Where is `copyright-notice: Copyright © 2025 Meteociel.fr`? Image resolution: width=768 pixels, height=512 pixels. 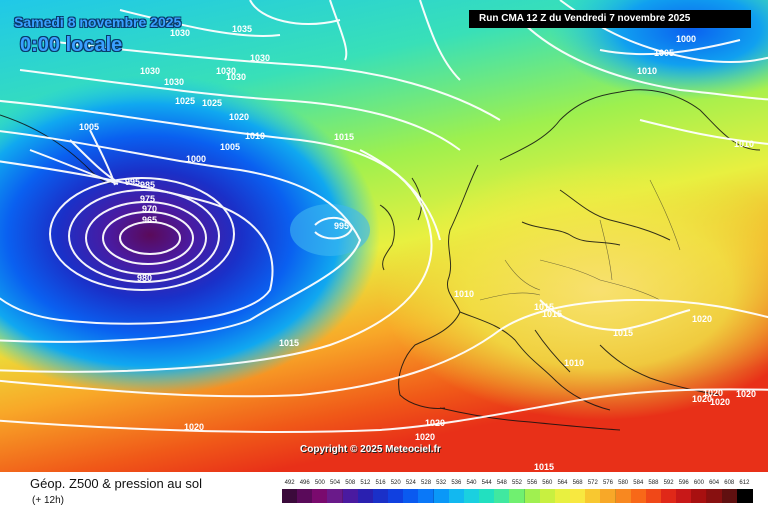 copyright-notice: Copyright © 2025 Meteociel.fr is located at coordinates (370, 449).